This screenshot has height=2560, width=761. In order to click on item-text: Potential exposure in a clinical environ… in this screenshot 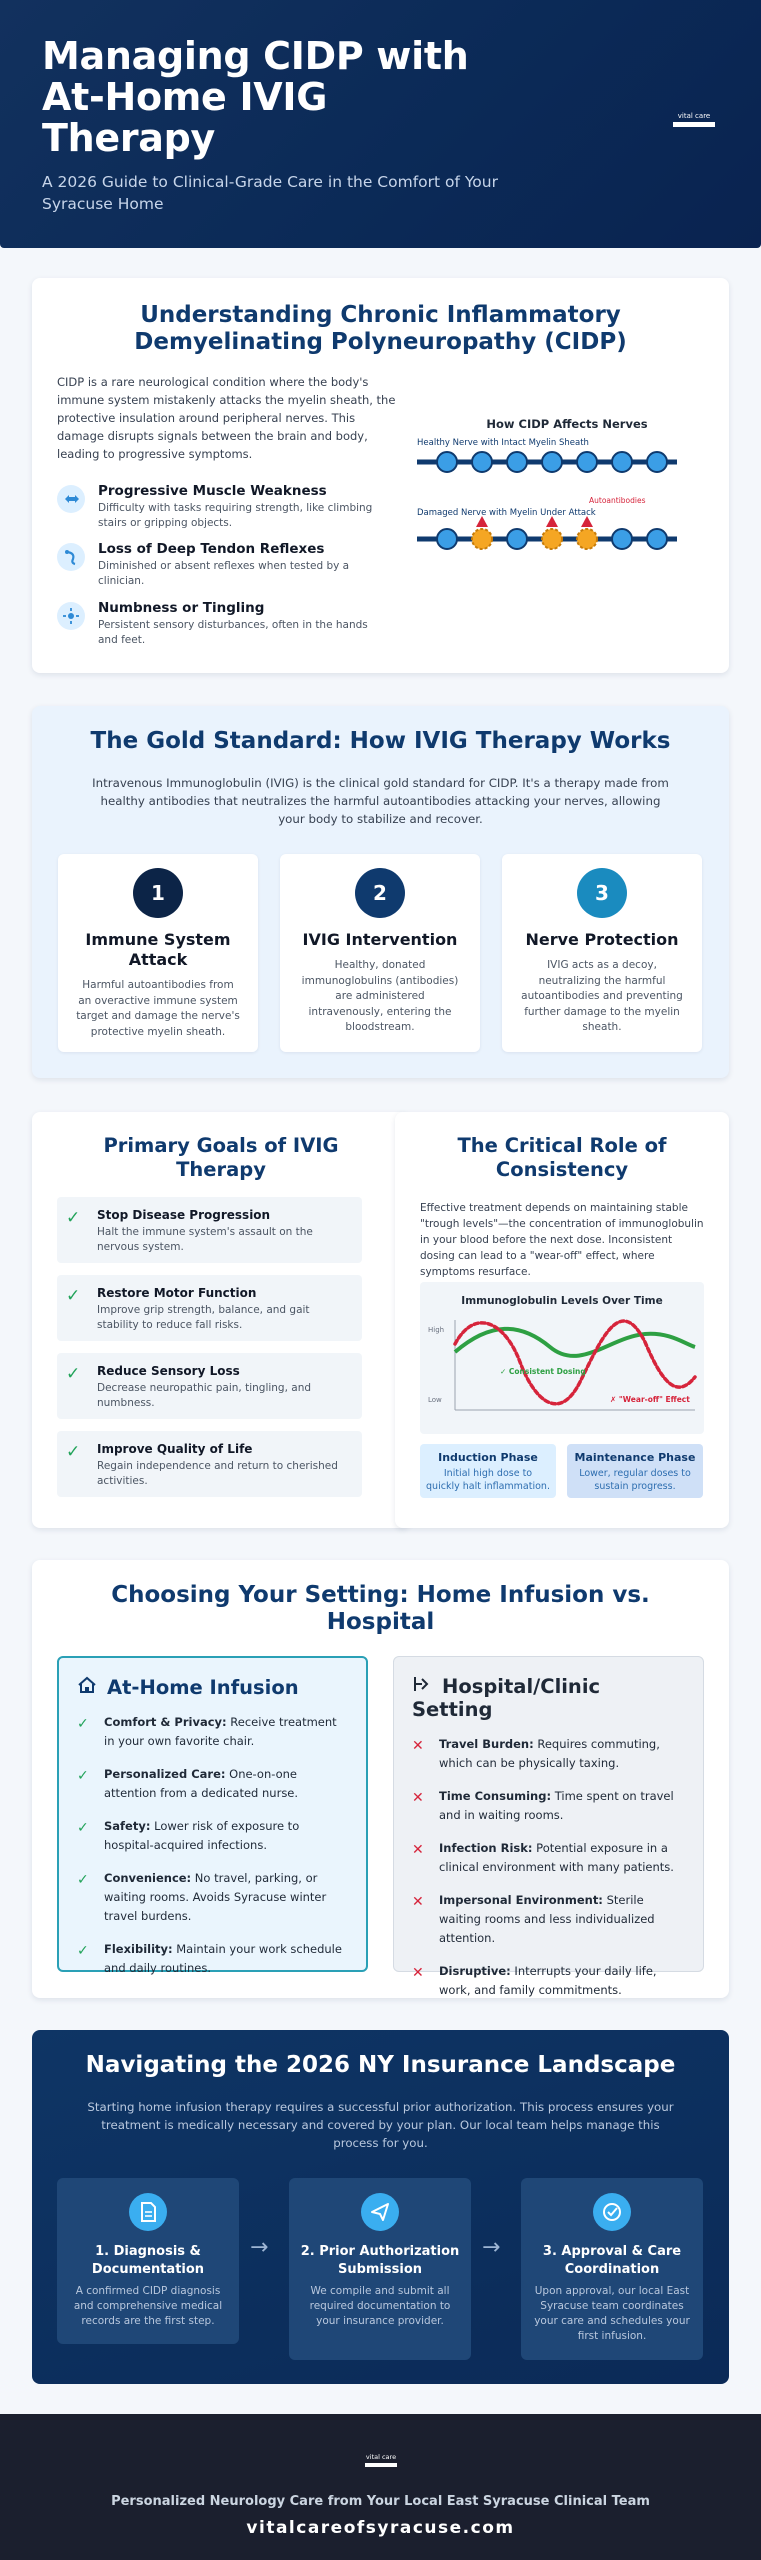, I will do `click(556, 1857)`.